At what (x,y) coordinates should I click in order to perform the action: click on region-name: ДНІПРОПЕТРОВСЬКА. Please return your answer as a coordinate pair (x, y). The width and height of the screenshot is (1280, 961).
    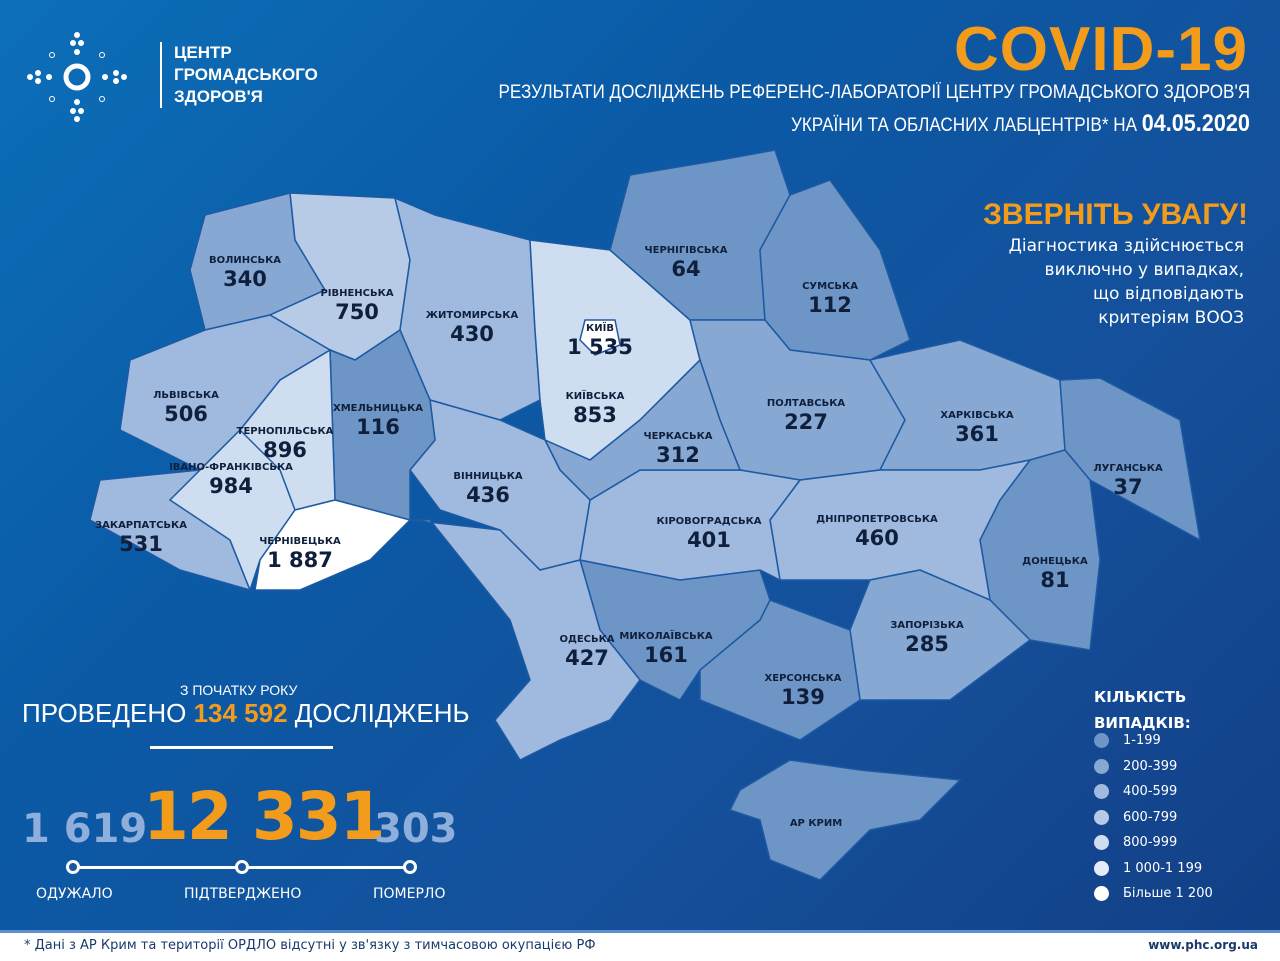
    Looking at the image, I should click on (877, 519).